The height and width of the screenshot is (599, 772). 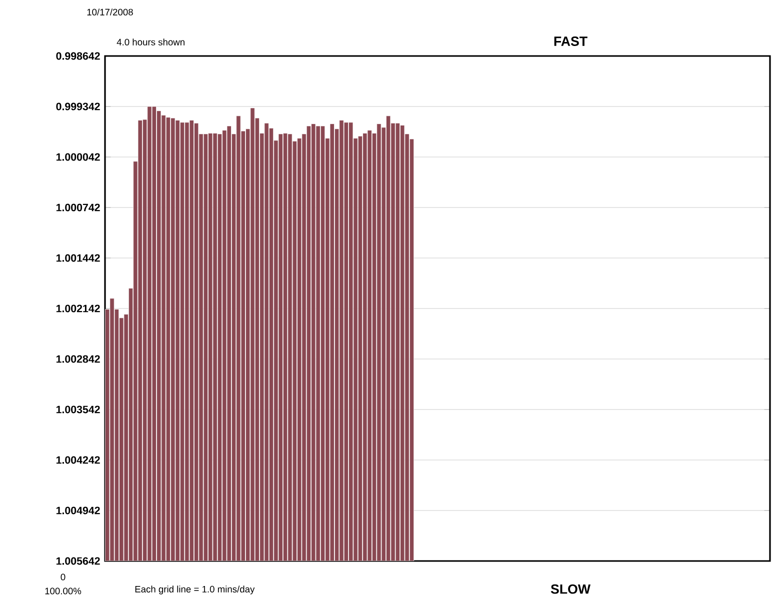 I want to click on y-tick-label: 1.000742, so click(x=78, y=208).